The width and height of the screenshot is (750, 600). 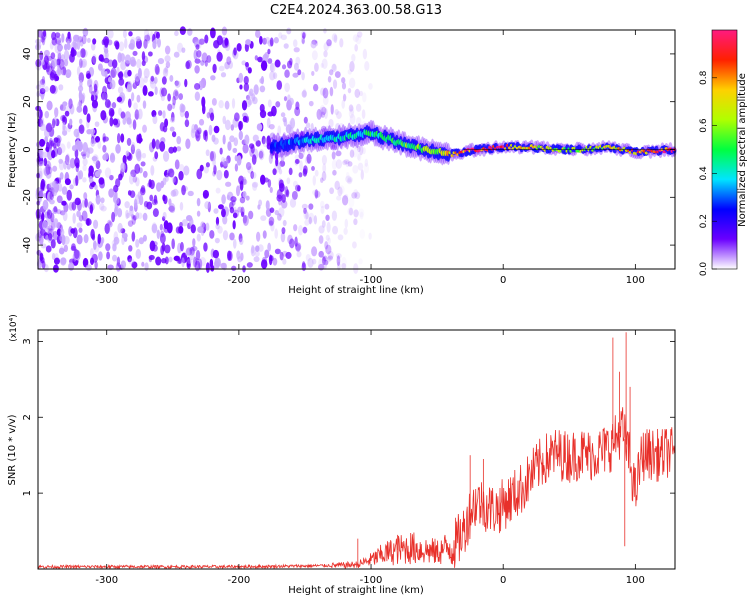 What do you see at coordinates (27, 197) in the screenshot?
I see `y-tick-label: -20` at bounding box center [27, 197].